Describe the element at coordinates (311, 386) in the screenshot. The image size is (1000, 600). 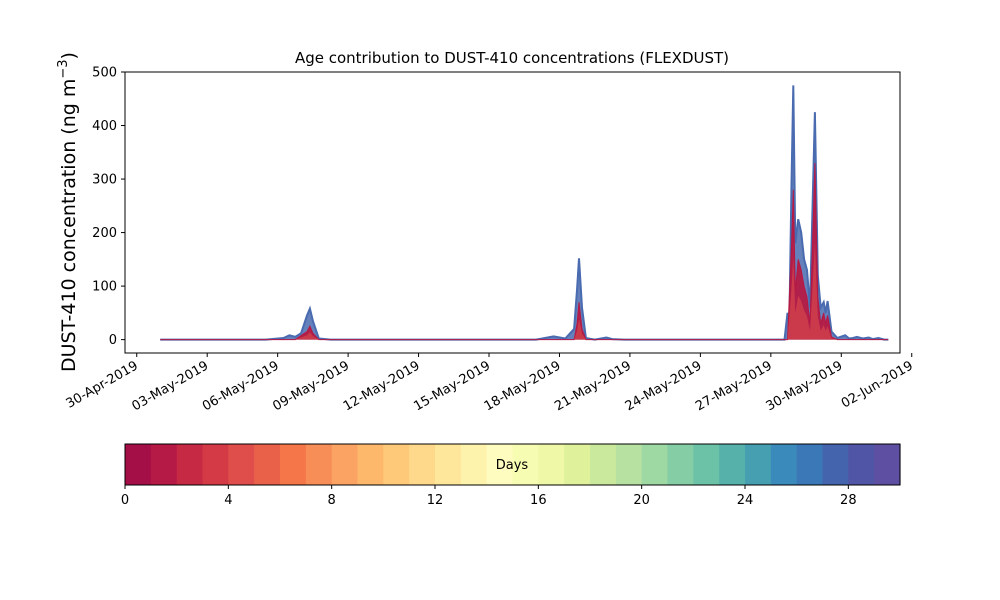
I see `x-tick-label: 09-May-2019` at that location.